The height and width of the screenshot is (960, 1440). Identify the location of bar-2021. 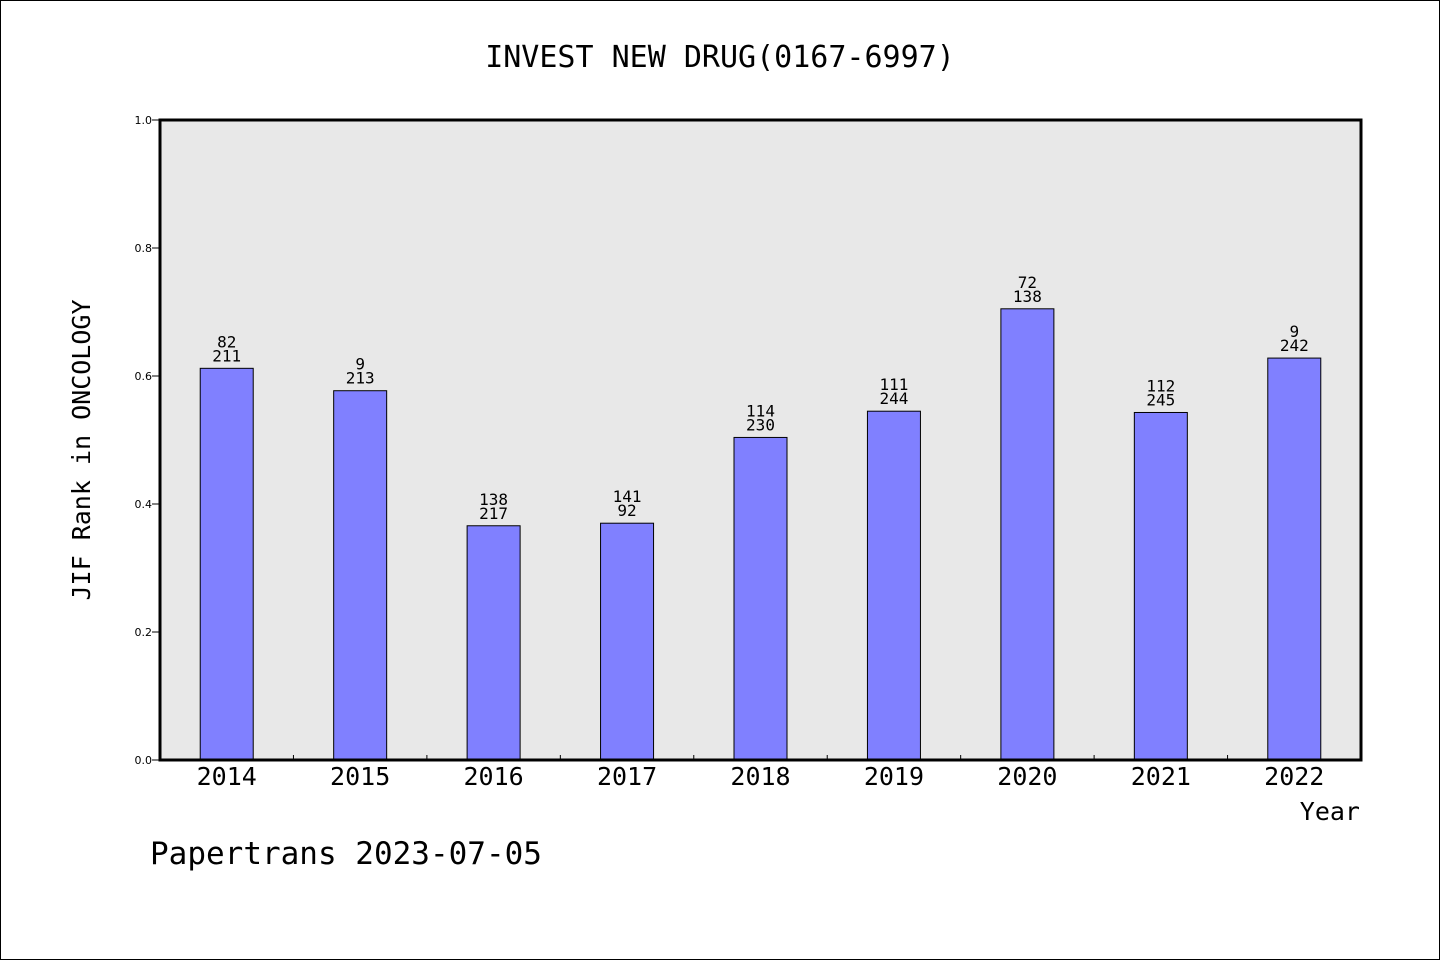
(1160, 586).